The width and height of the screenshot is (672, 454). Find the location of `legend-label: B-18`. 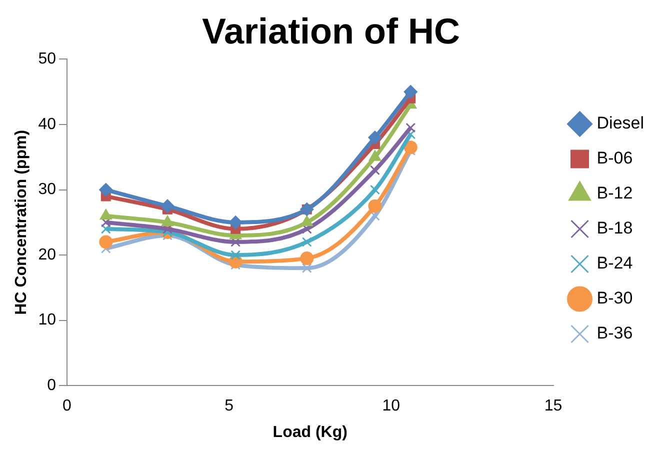

legend-label: B-18 is located at coordinates (614, 228).